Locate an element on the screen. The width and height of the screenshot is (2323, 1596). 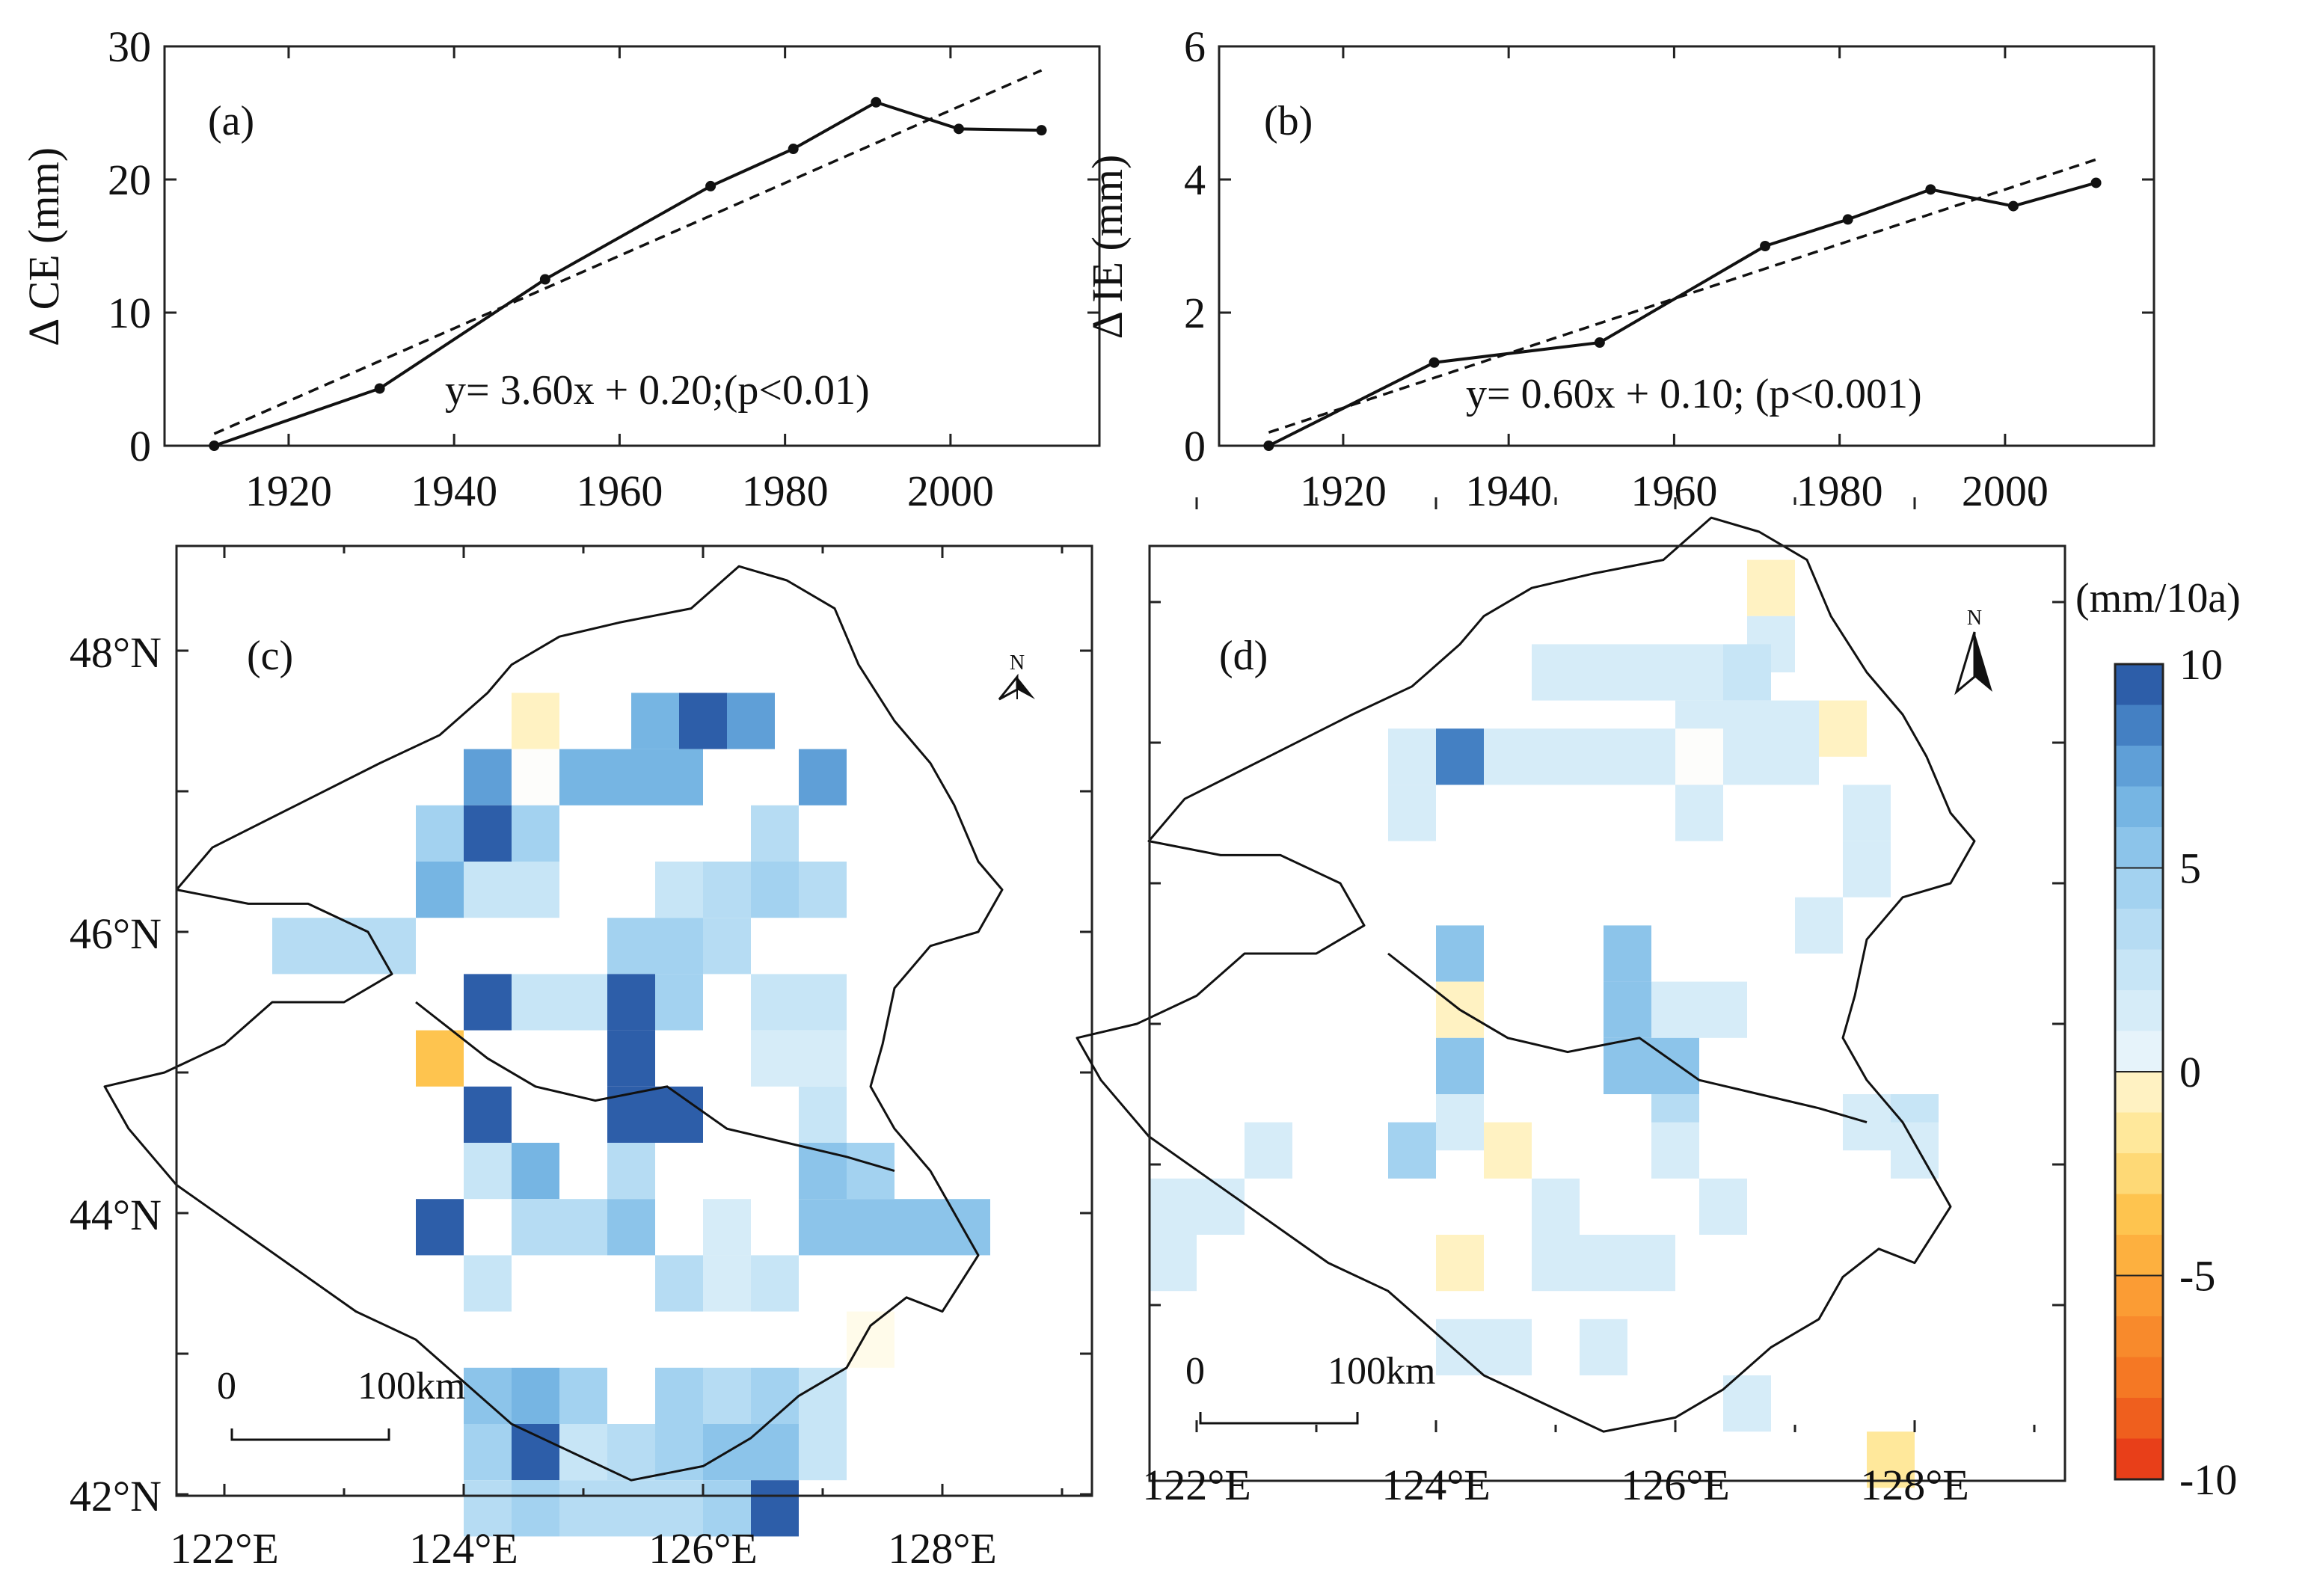
lat-tick-label: 44°N is located at coordinates (116, 1215).